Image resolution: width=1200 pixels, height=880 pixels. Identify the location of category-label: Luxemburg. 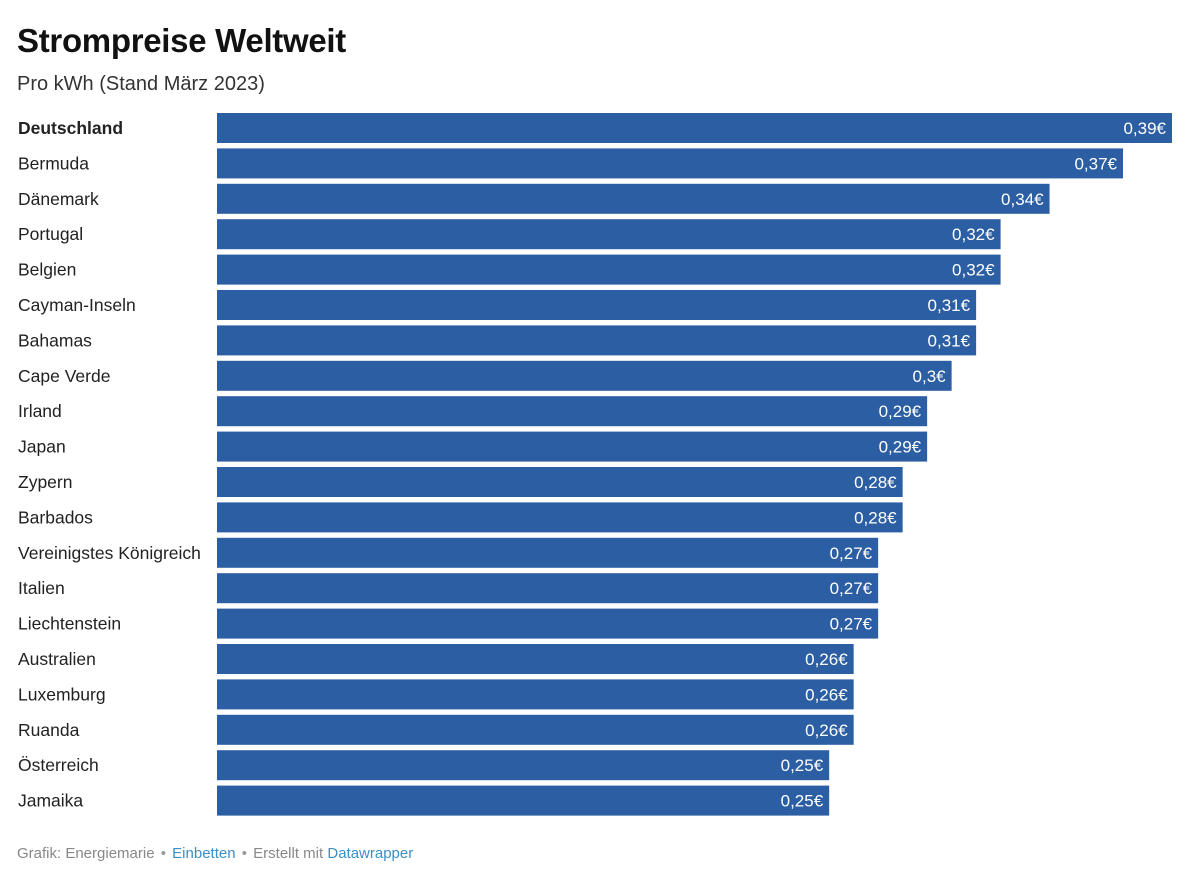
(62, 694).